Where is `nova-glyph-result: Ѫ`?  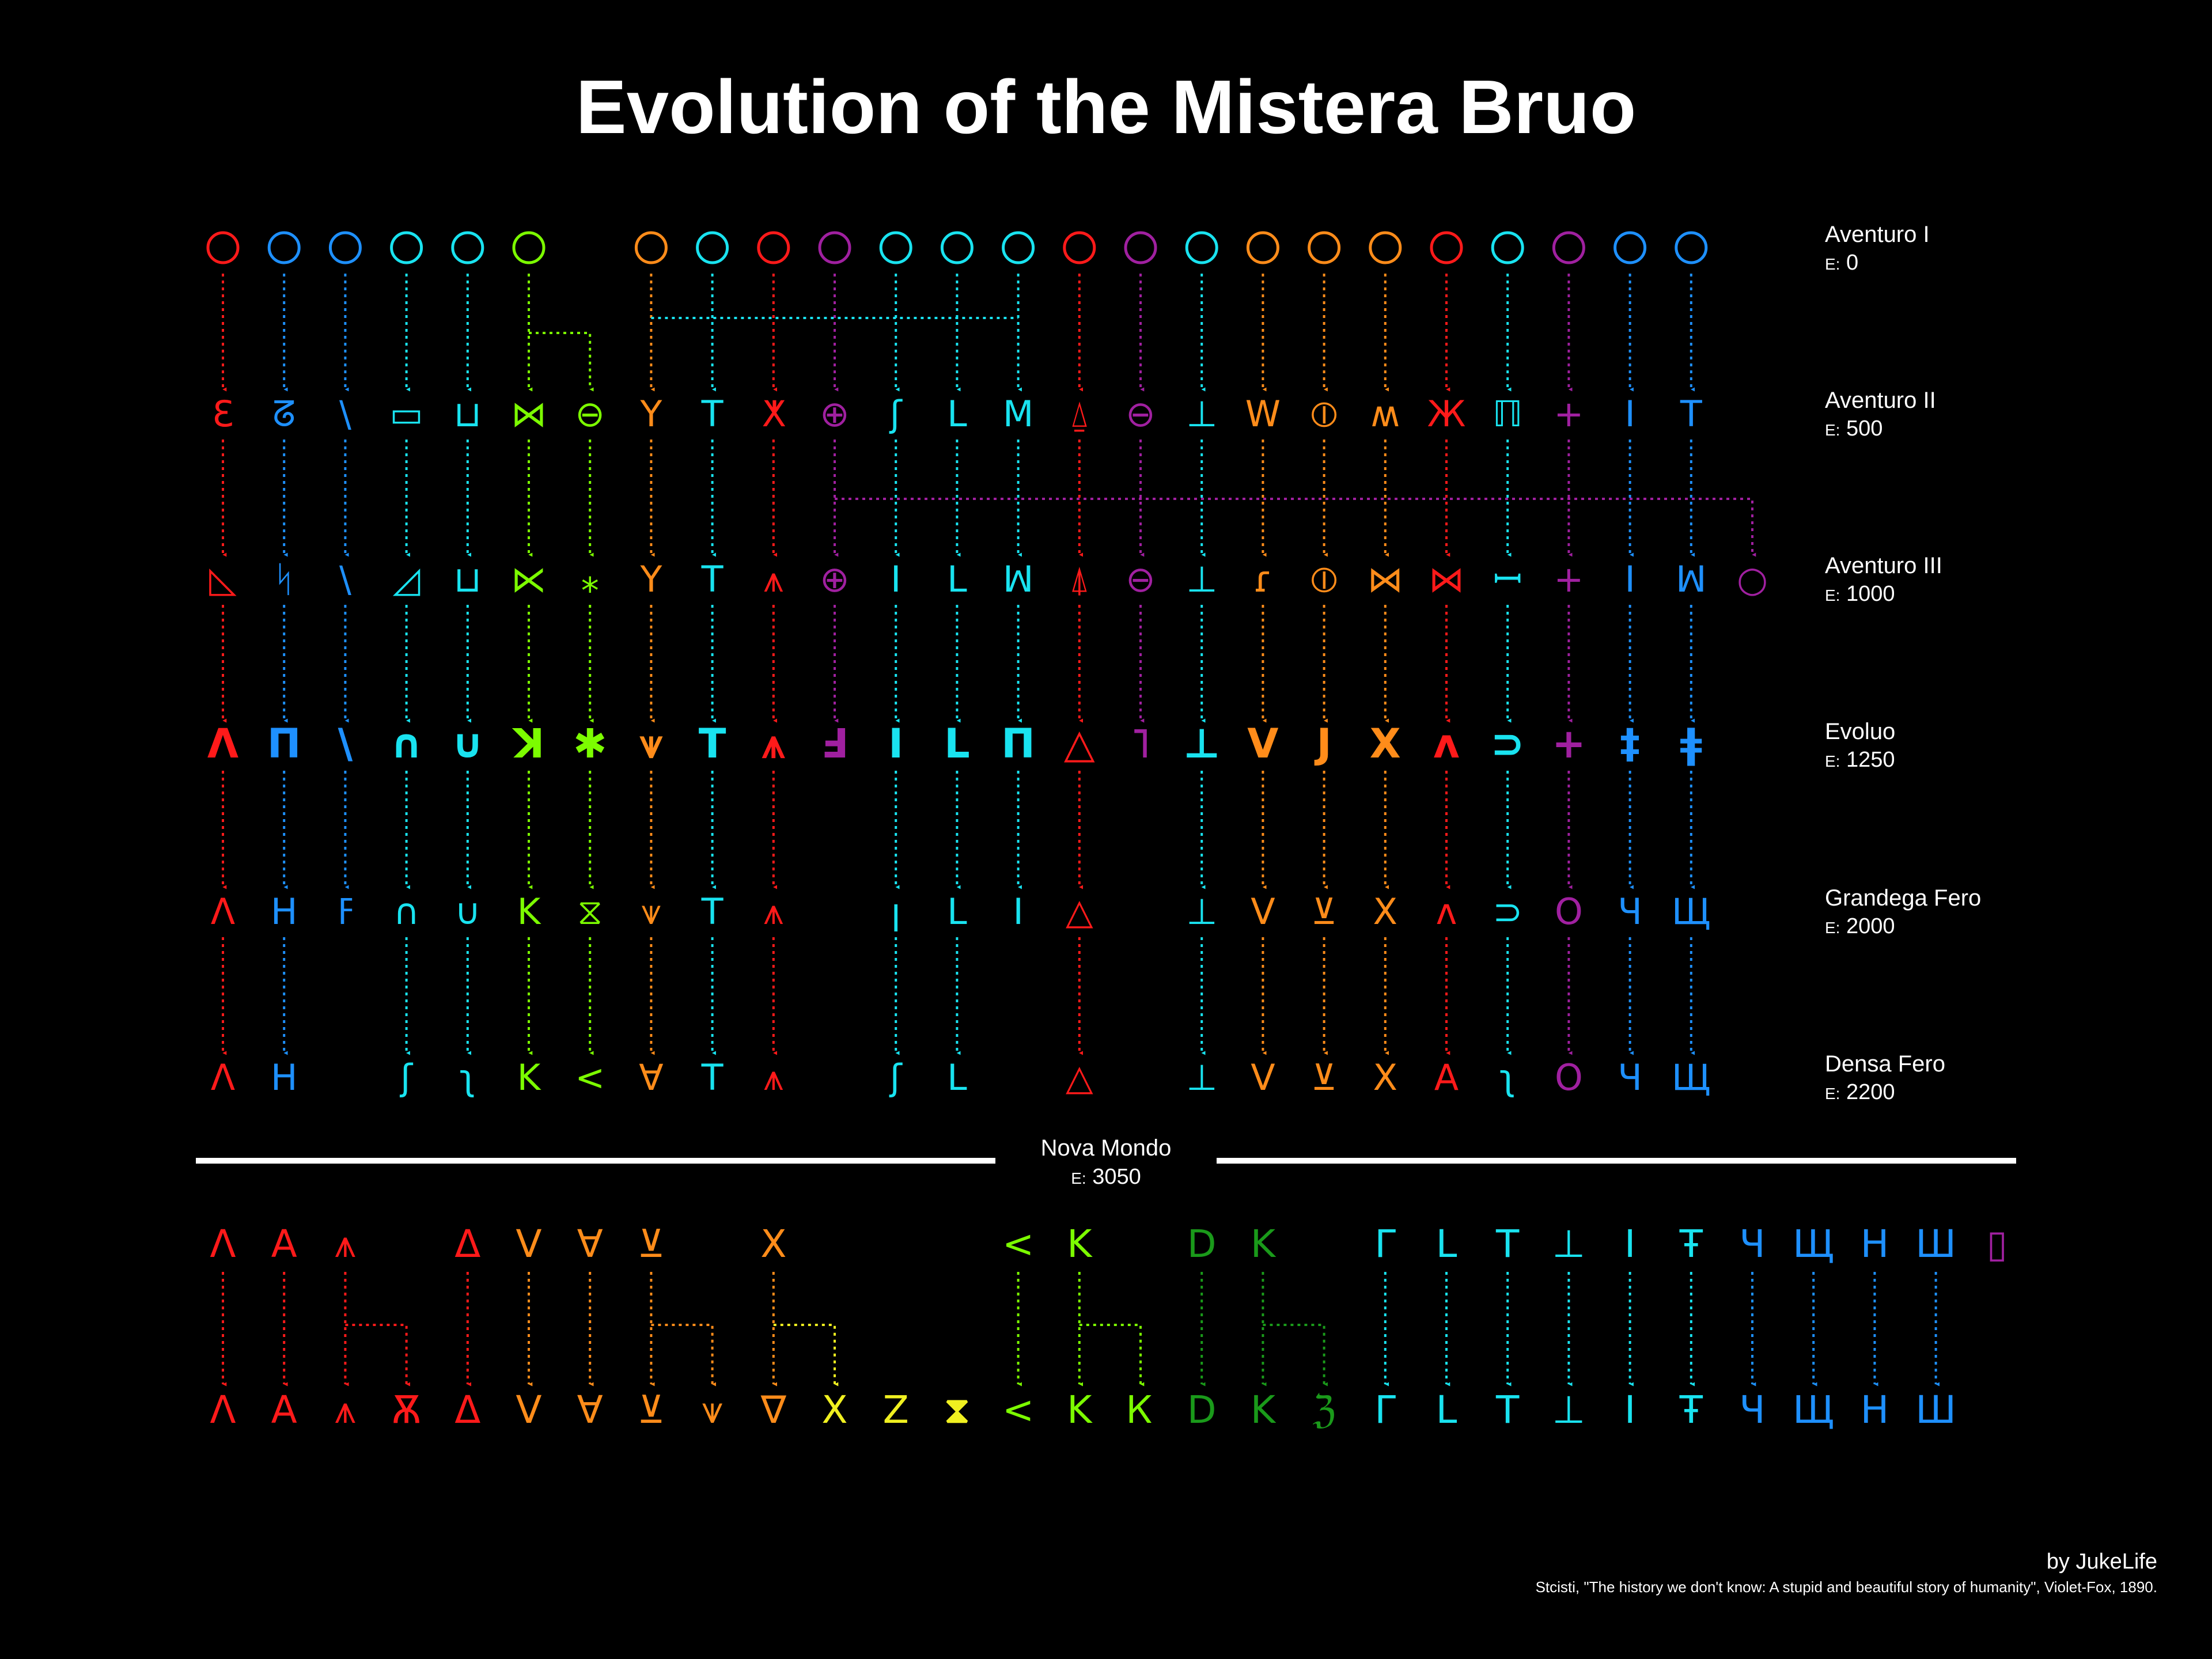 nova-glyph-result: Ѫ is located at coordinates (407, 1410).